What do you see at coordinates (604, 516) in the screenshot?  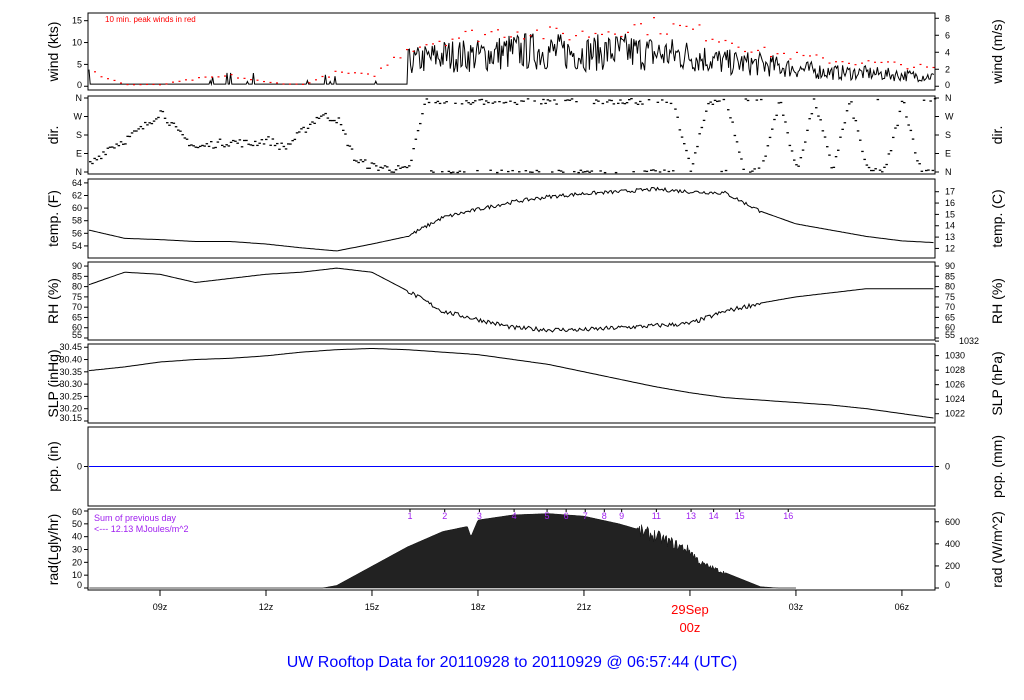 I see `hour-marker-label: 8` at bounding box center [604, 516].